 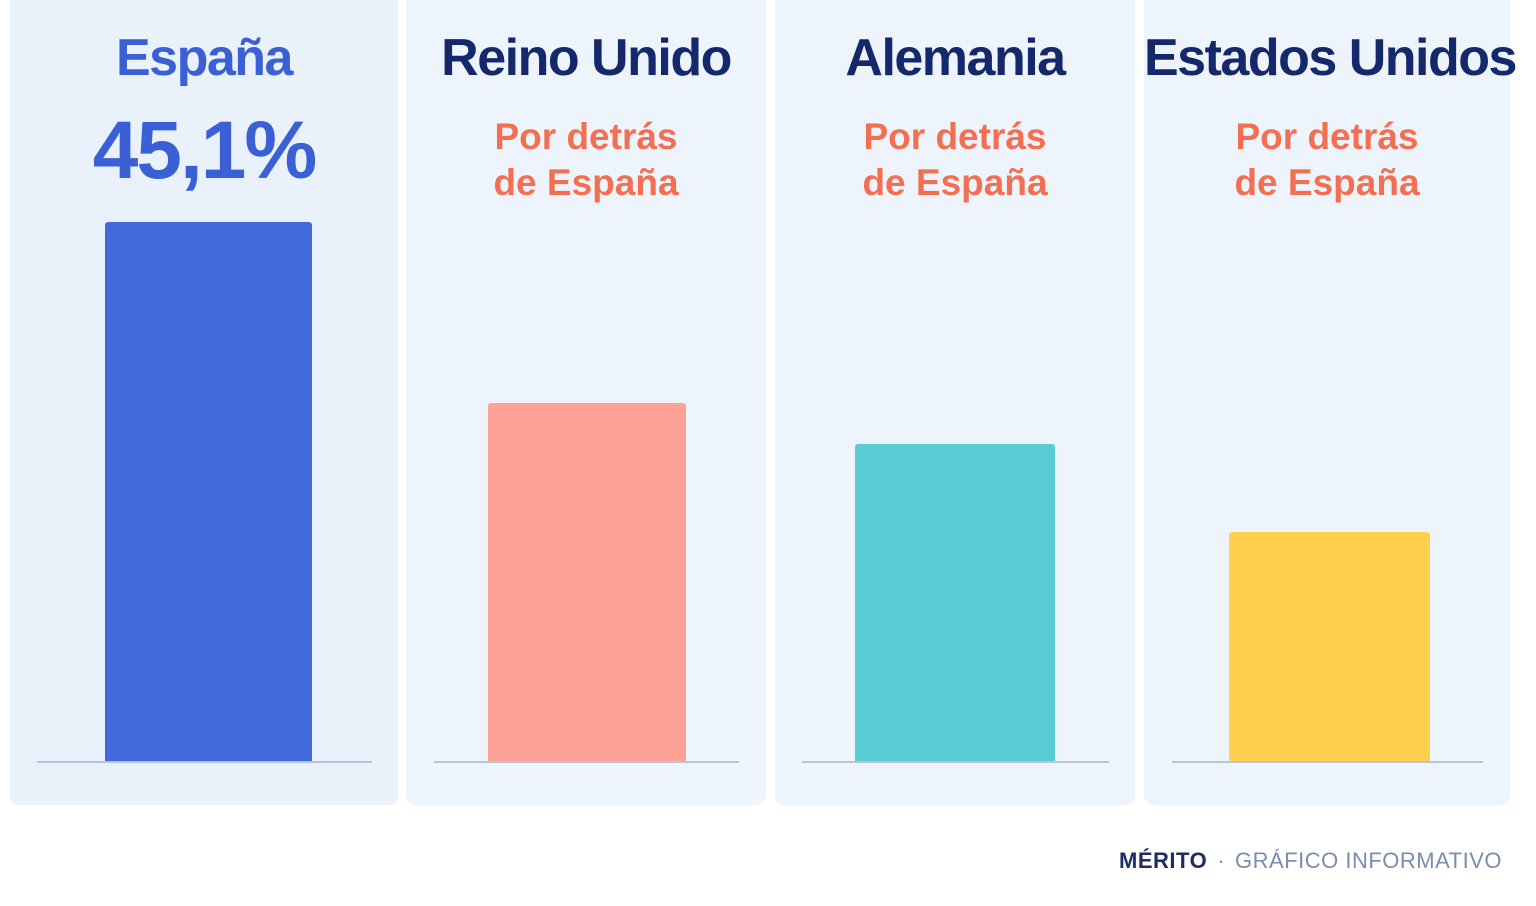 I want to click on category-label: Reino Unido, so click(x=586, y=58).